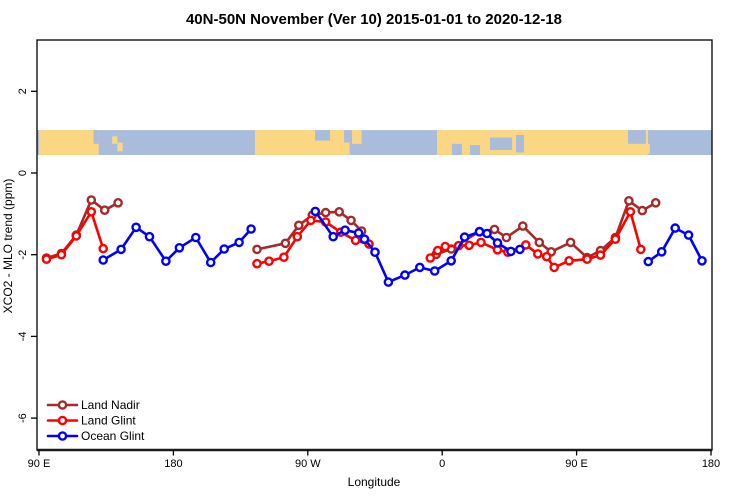 This screenshot has height=500, width=750. I want to click on y-tick-label: 0, so click(23, 173).